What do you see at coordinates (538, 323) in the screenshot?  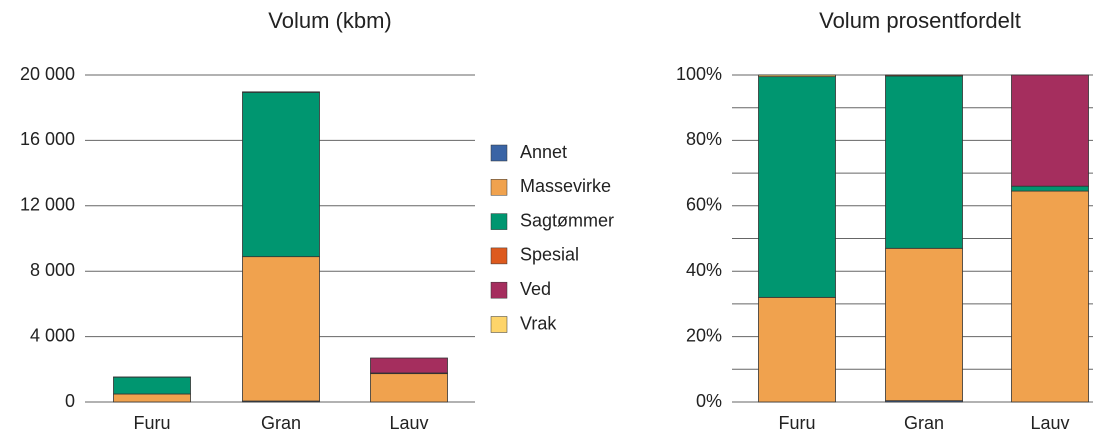 I see `legend-label: Vrak` at bounding box center [538, 323].